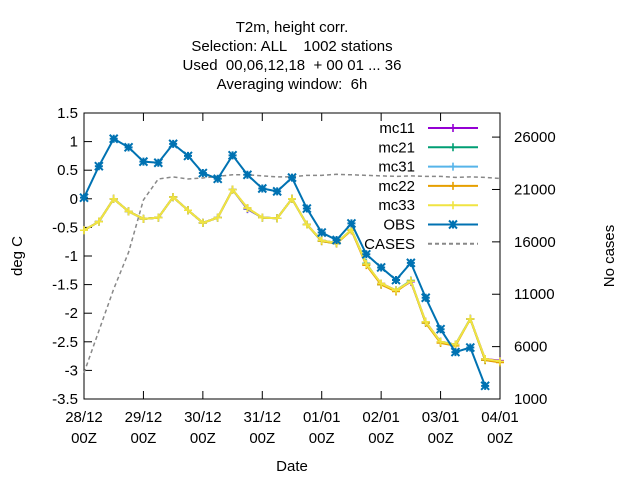  Describe the element at coordinates (322, 417) in the screenshot. I see `x-tick-label-4: 01/01` at that location.